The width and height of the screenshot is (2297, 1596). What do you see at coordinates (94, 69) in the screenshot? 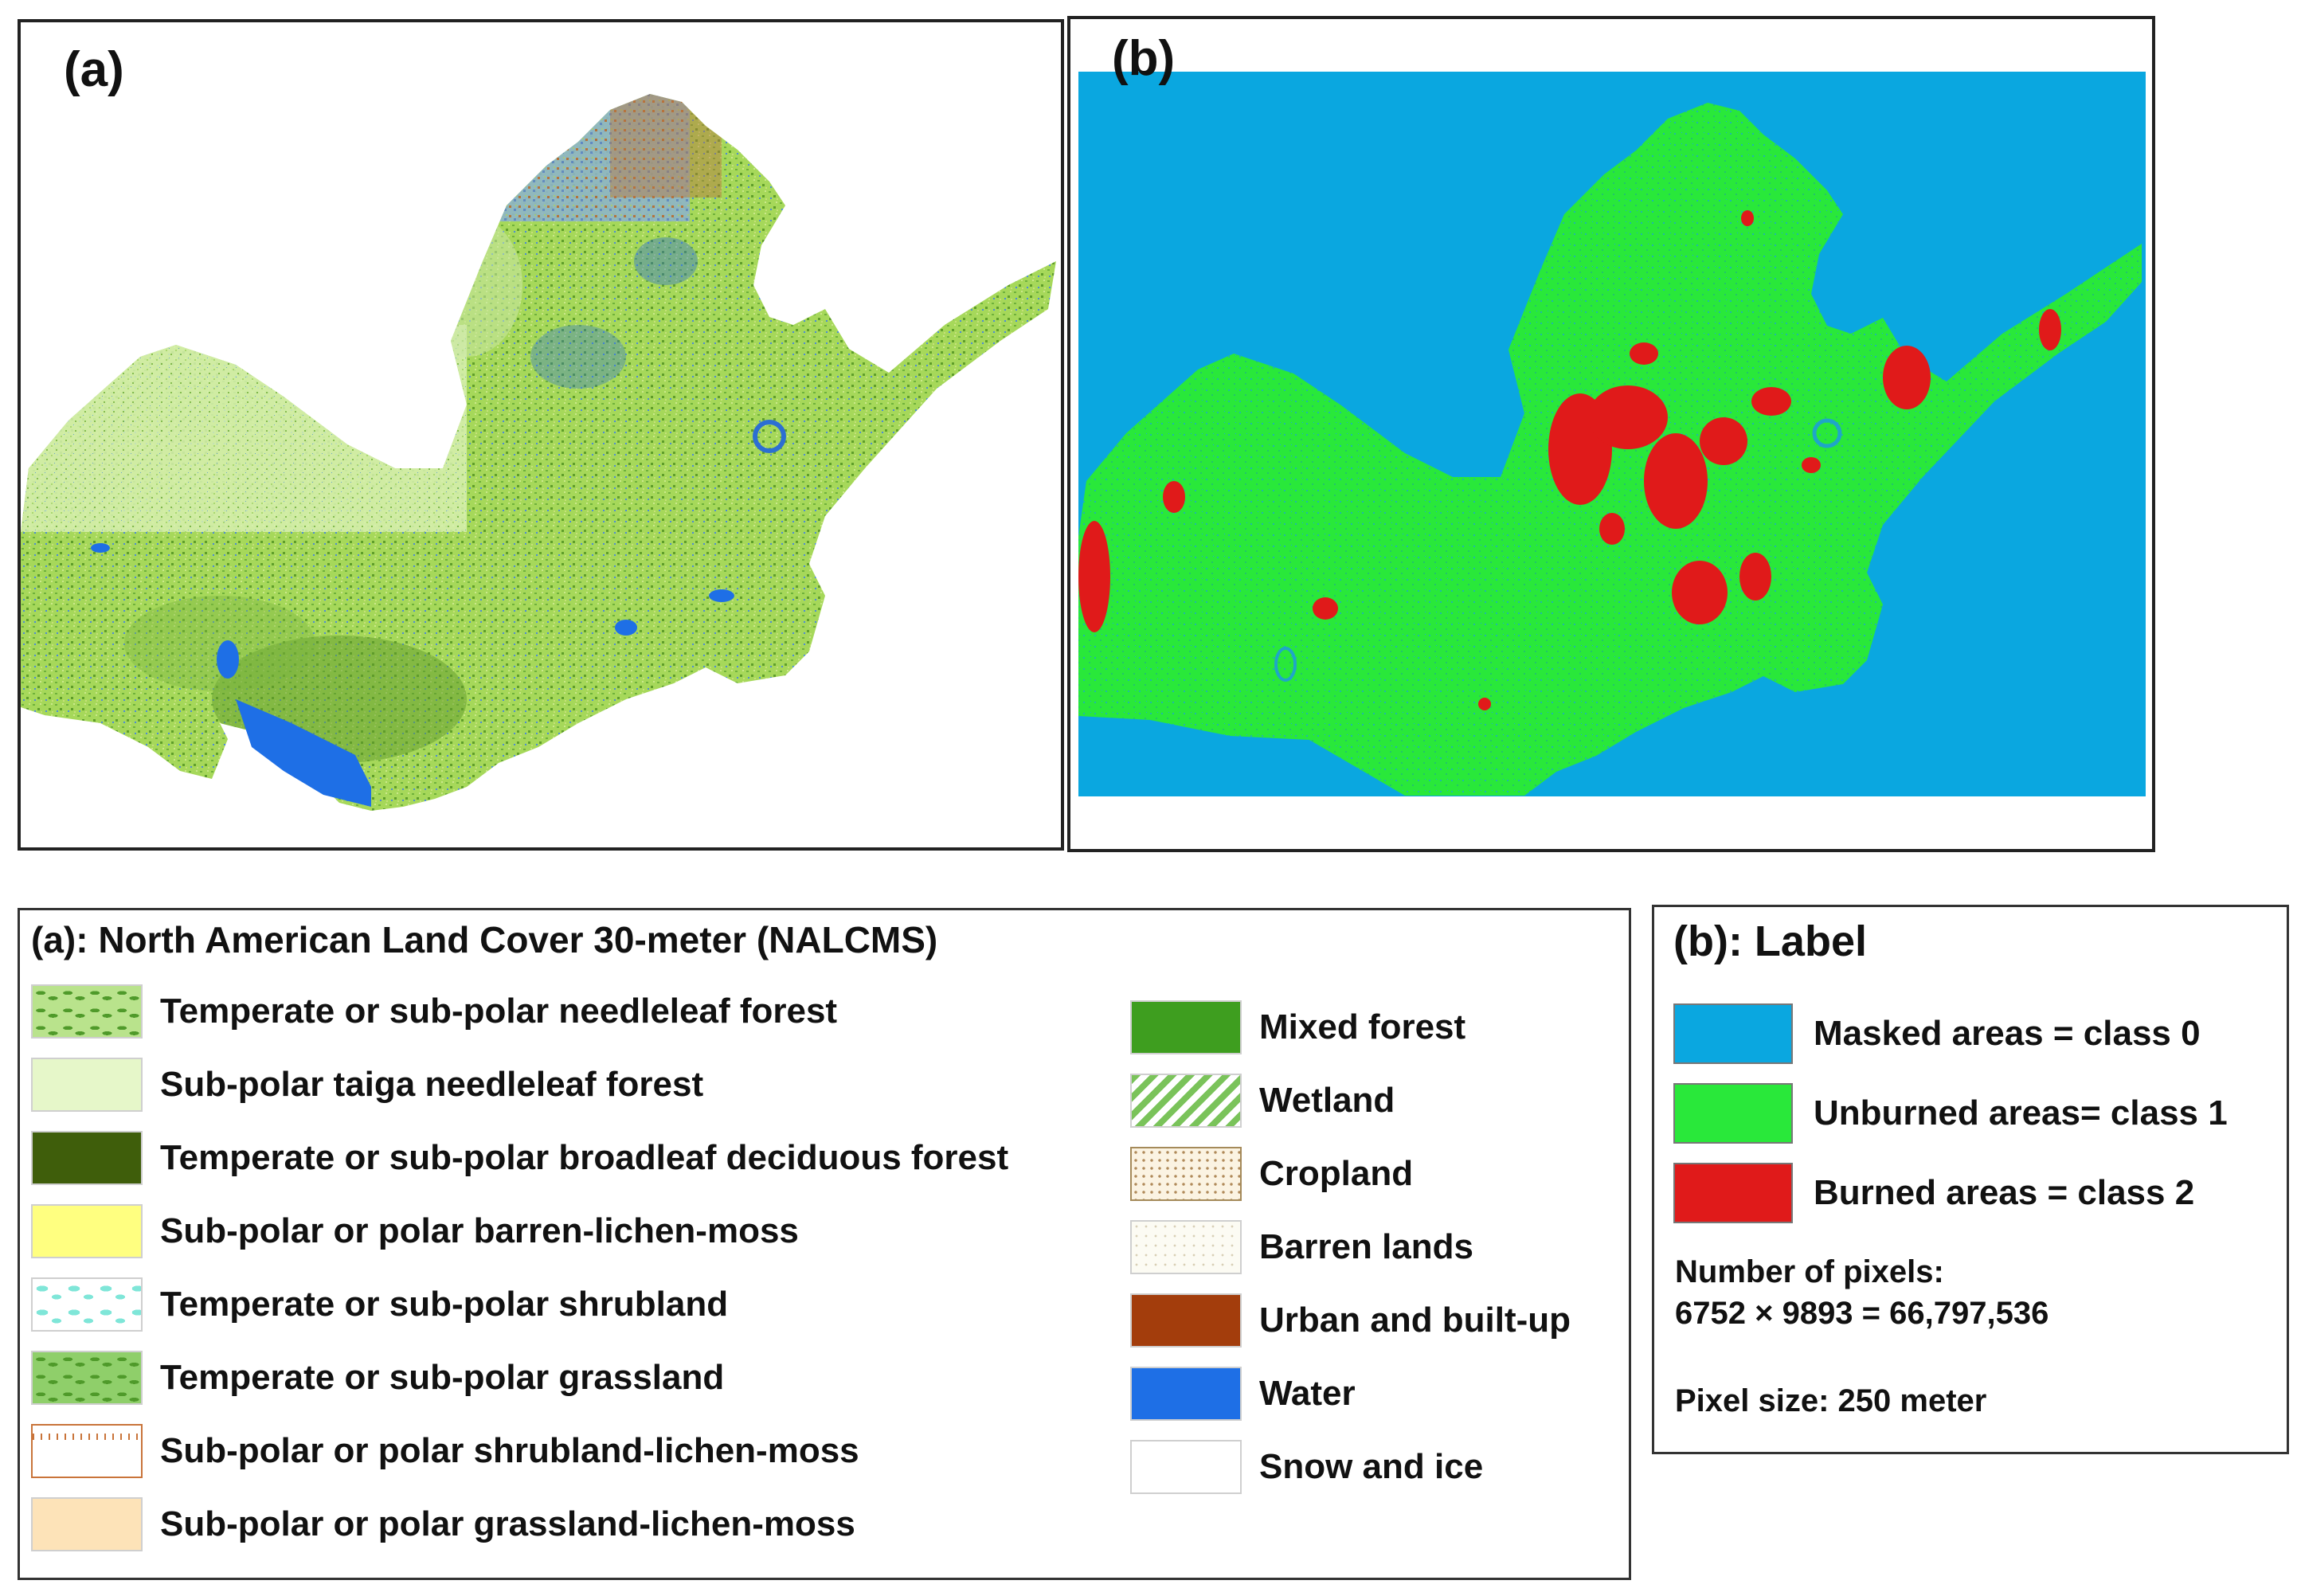
I see `panel-a-label: (a)` at bounding box center [94, 69].